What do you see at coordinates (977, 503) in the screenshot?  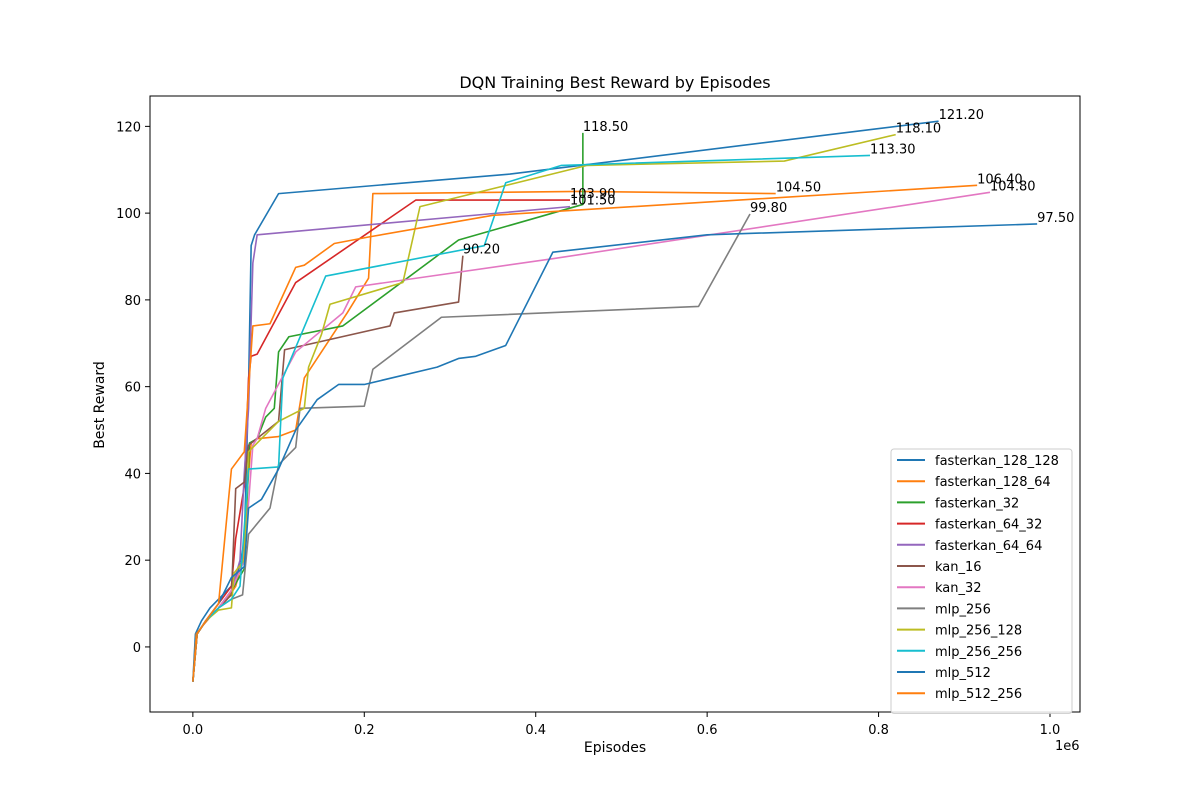 I see `legend-label-fasterkan_32: fasterkan_32` at bounding box center [977, 503].